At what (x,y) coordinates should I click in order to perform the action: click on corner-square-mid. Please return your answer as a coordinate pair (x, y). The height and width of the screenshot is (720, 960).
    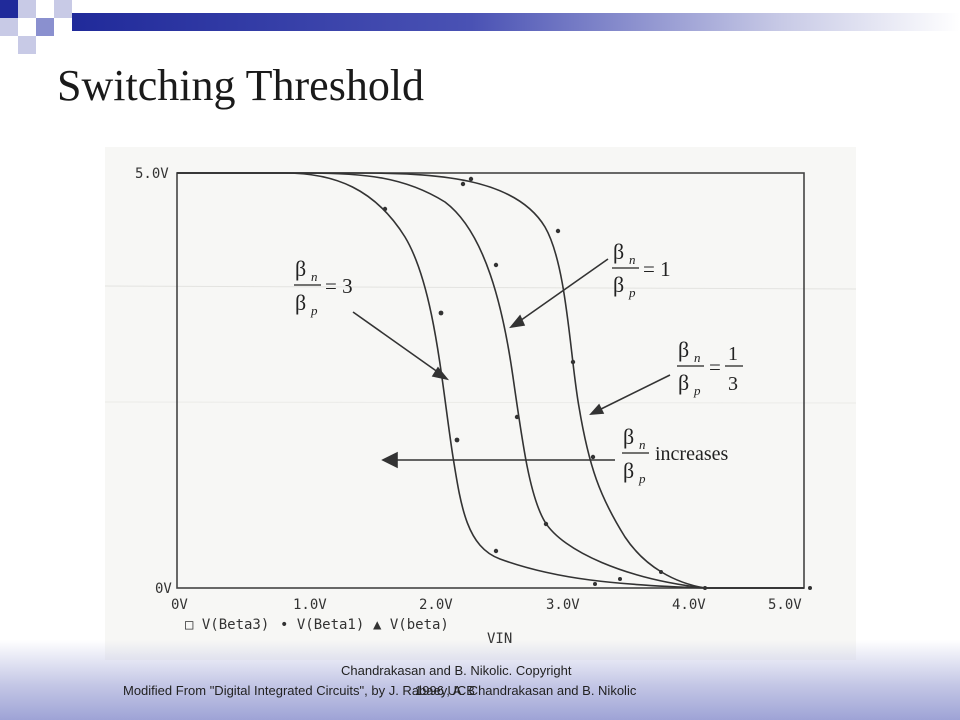
    Looking at the image, I should click on (45, 27).